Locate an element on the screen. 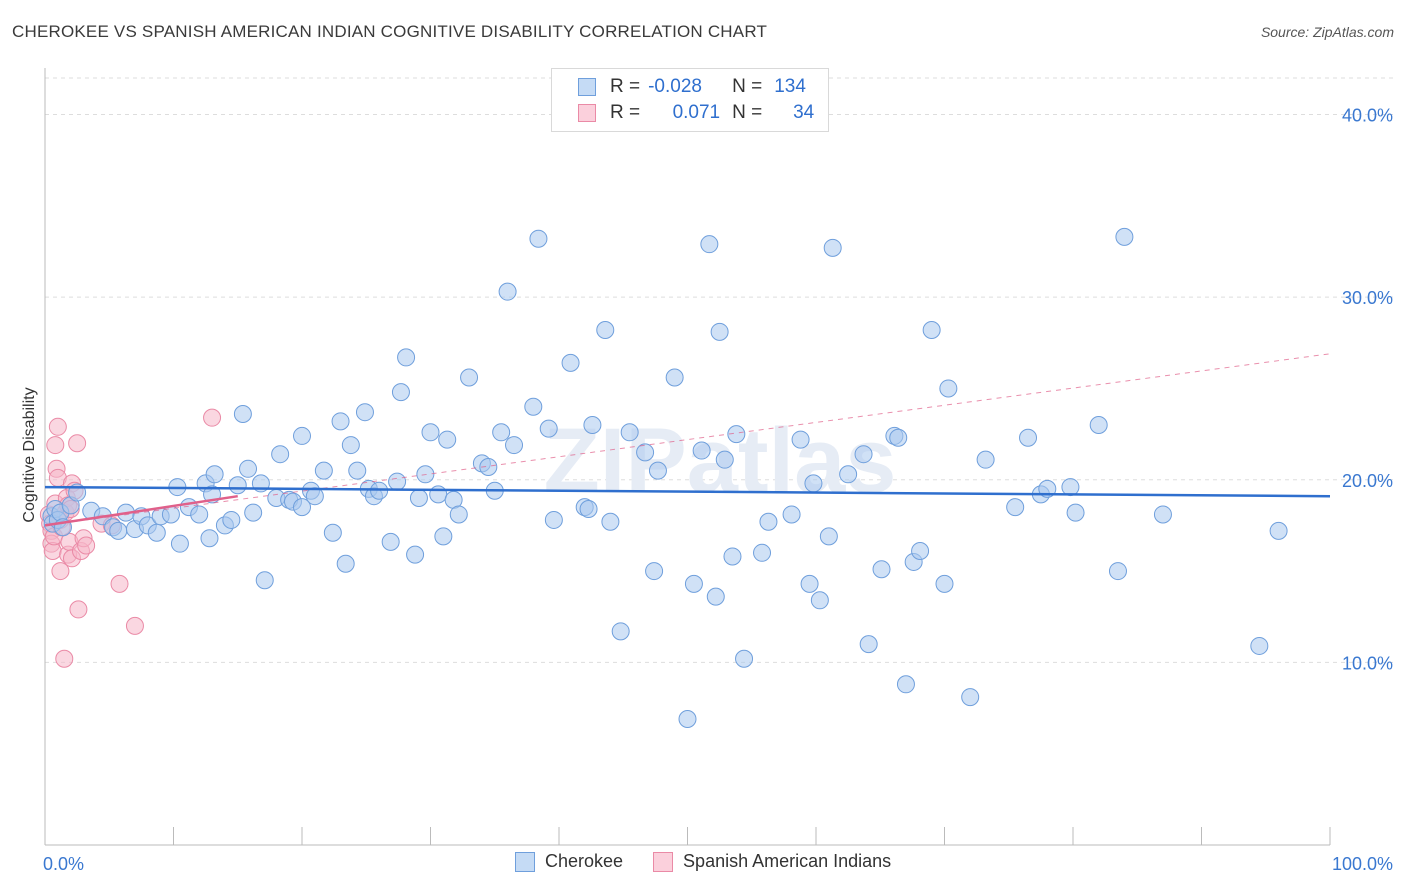  y-axis-label: Cognitive Disability is located at coordinates (29, 455).